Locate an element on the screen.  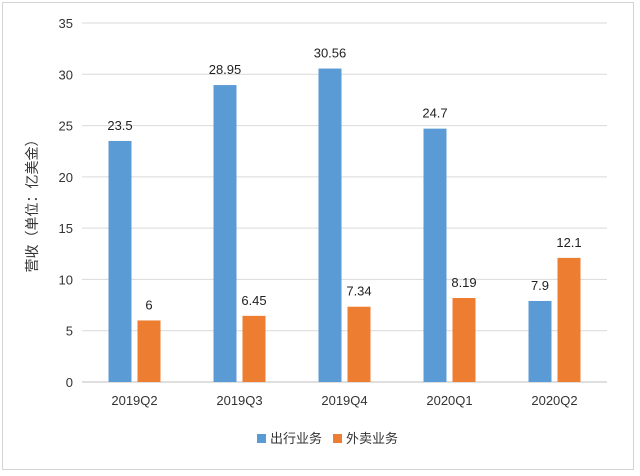
data-label: 23.5 is located at coordinates (119, 125).